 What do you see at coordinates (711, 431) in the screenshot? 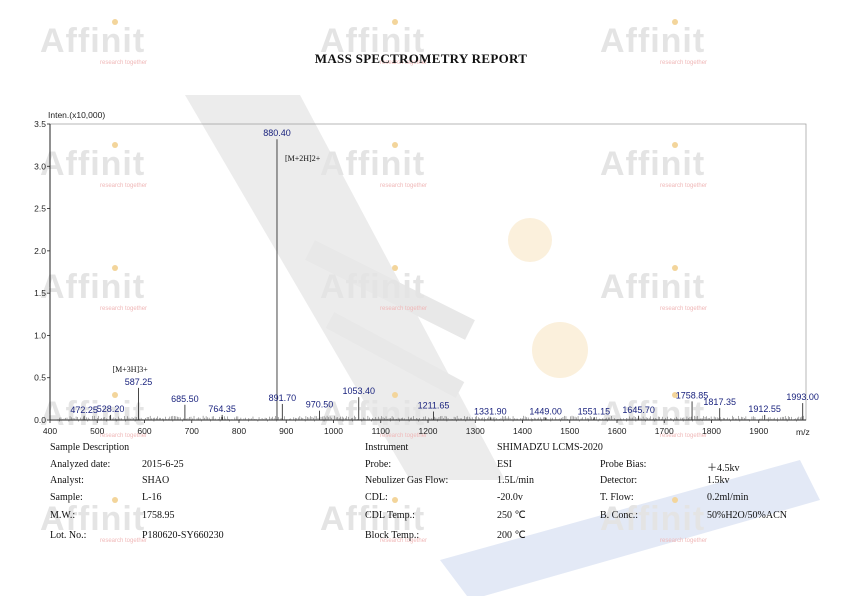
I see `x-tick-label: 1800` at bounding box center [711, 431].